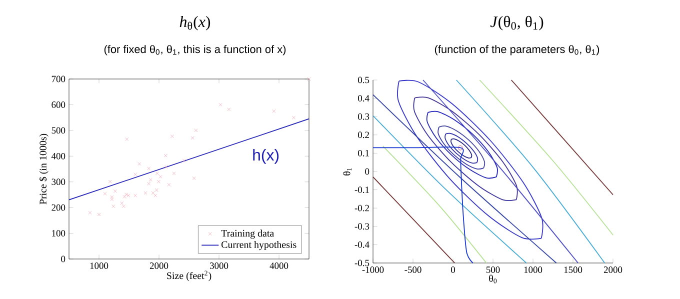 This screenshot has width=680, height=299. Describe the element at coordinates (43, 169) in the screenshot. I see `y-axis-title: Price $ (in 1000s)` at that location.